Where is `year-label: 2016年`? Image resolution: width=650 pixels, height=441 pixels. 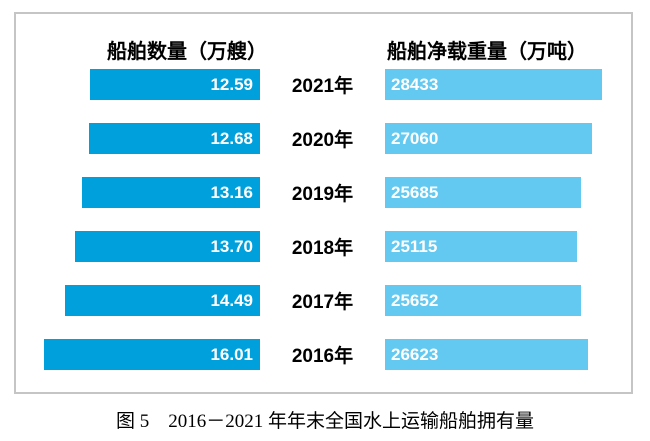 year-label: 2016年 is located at coordinates (322, 356).